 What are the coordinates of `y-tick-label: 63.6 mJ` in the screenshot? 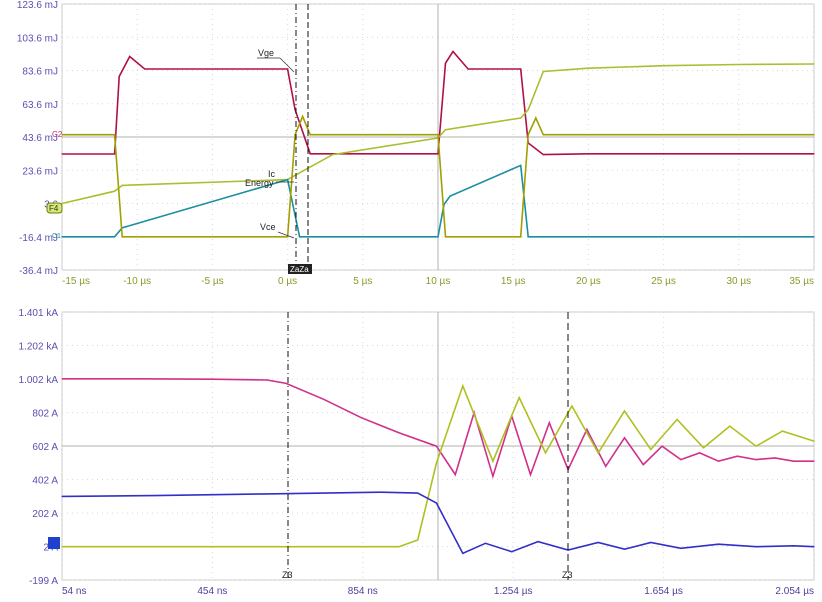 It's located at (40, 105).